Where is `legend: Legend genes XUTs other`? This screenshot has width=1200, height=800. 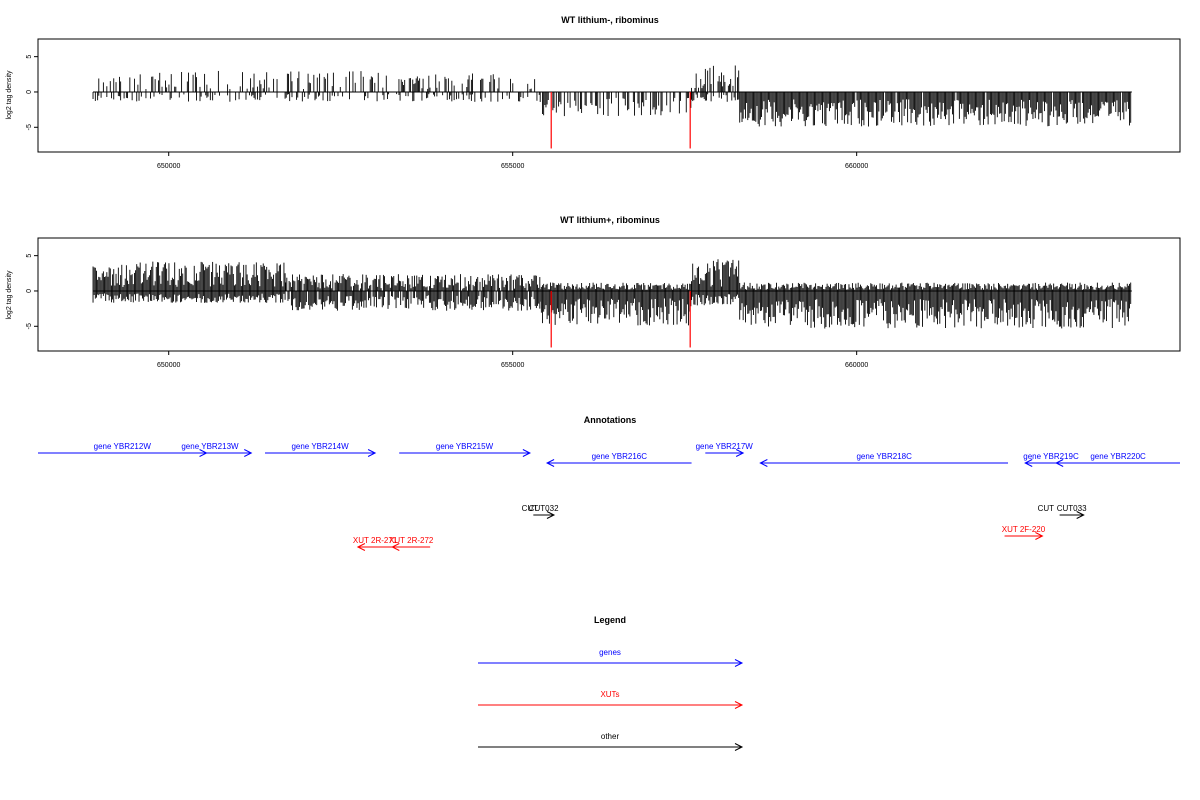
legend: Legend genes XUTs other is located at coordinates (611, 683).